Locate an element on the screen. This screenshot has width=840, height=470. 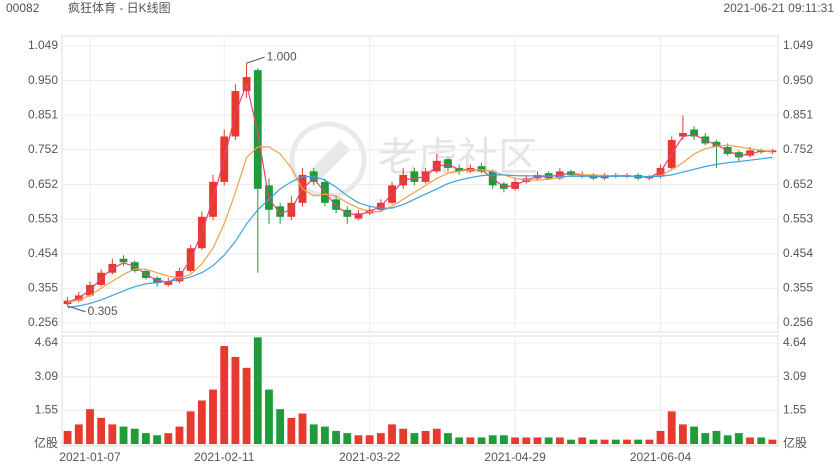
y-tick-label: 3.09 is located at coordinates (47, 376).